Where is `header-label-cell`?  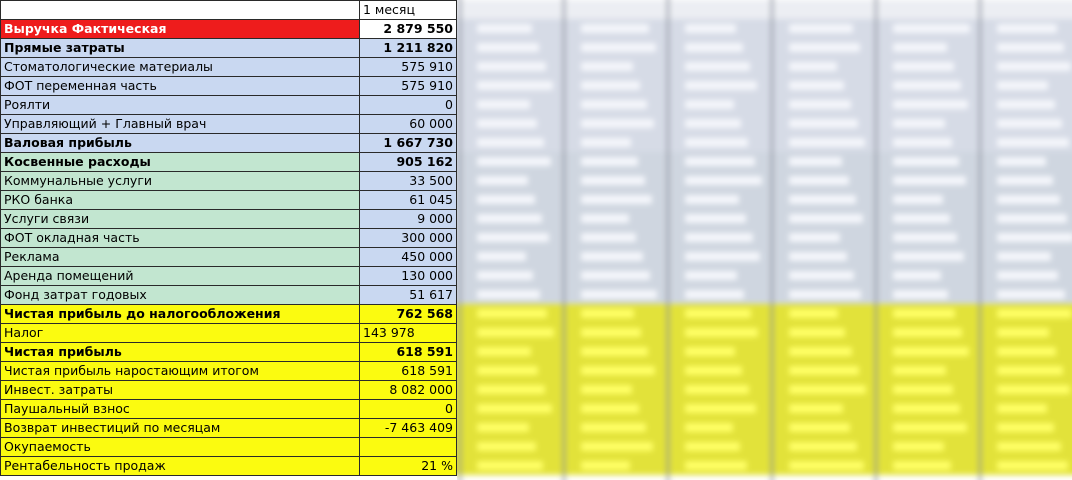 header-label-cell is located at coordinates (180, 10).